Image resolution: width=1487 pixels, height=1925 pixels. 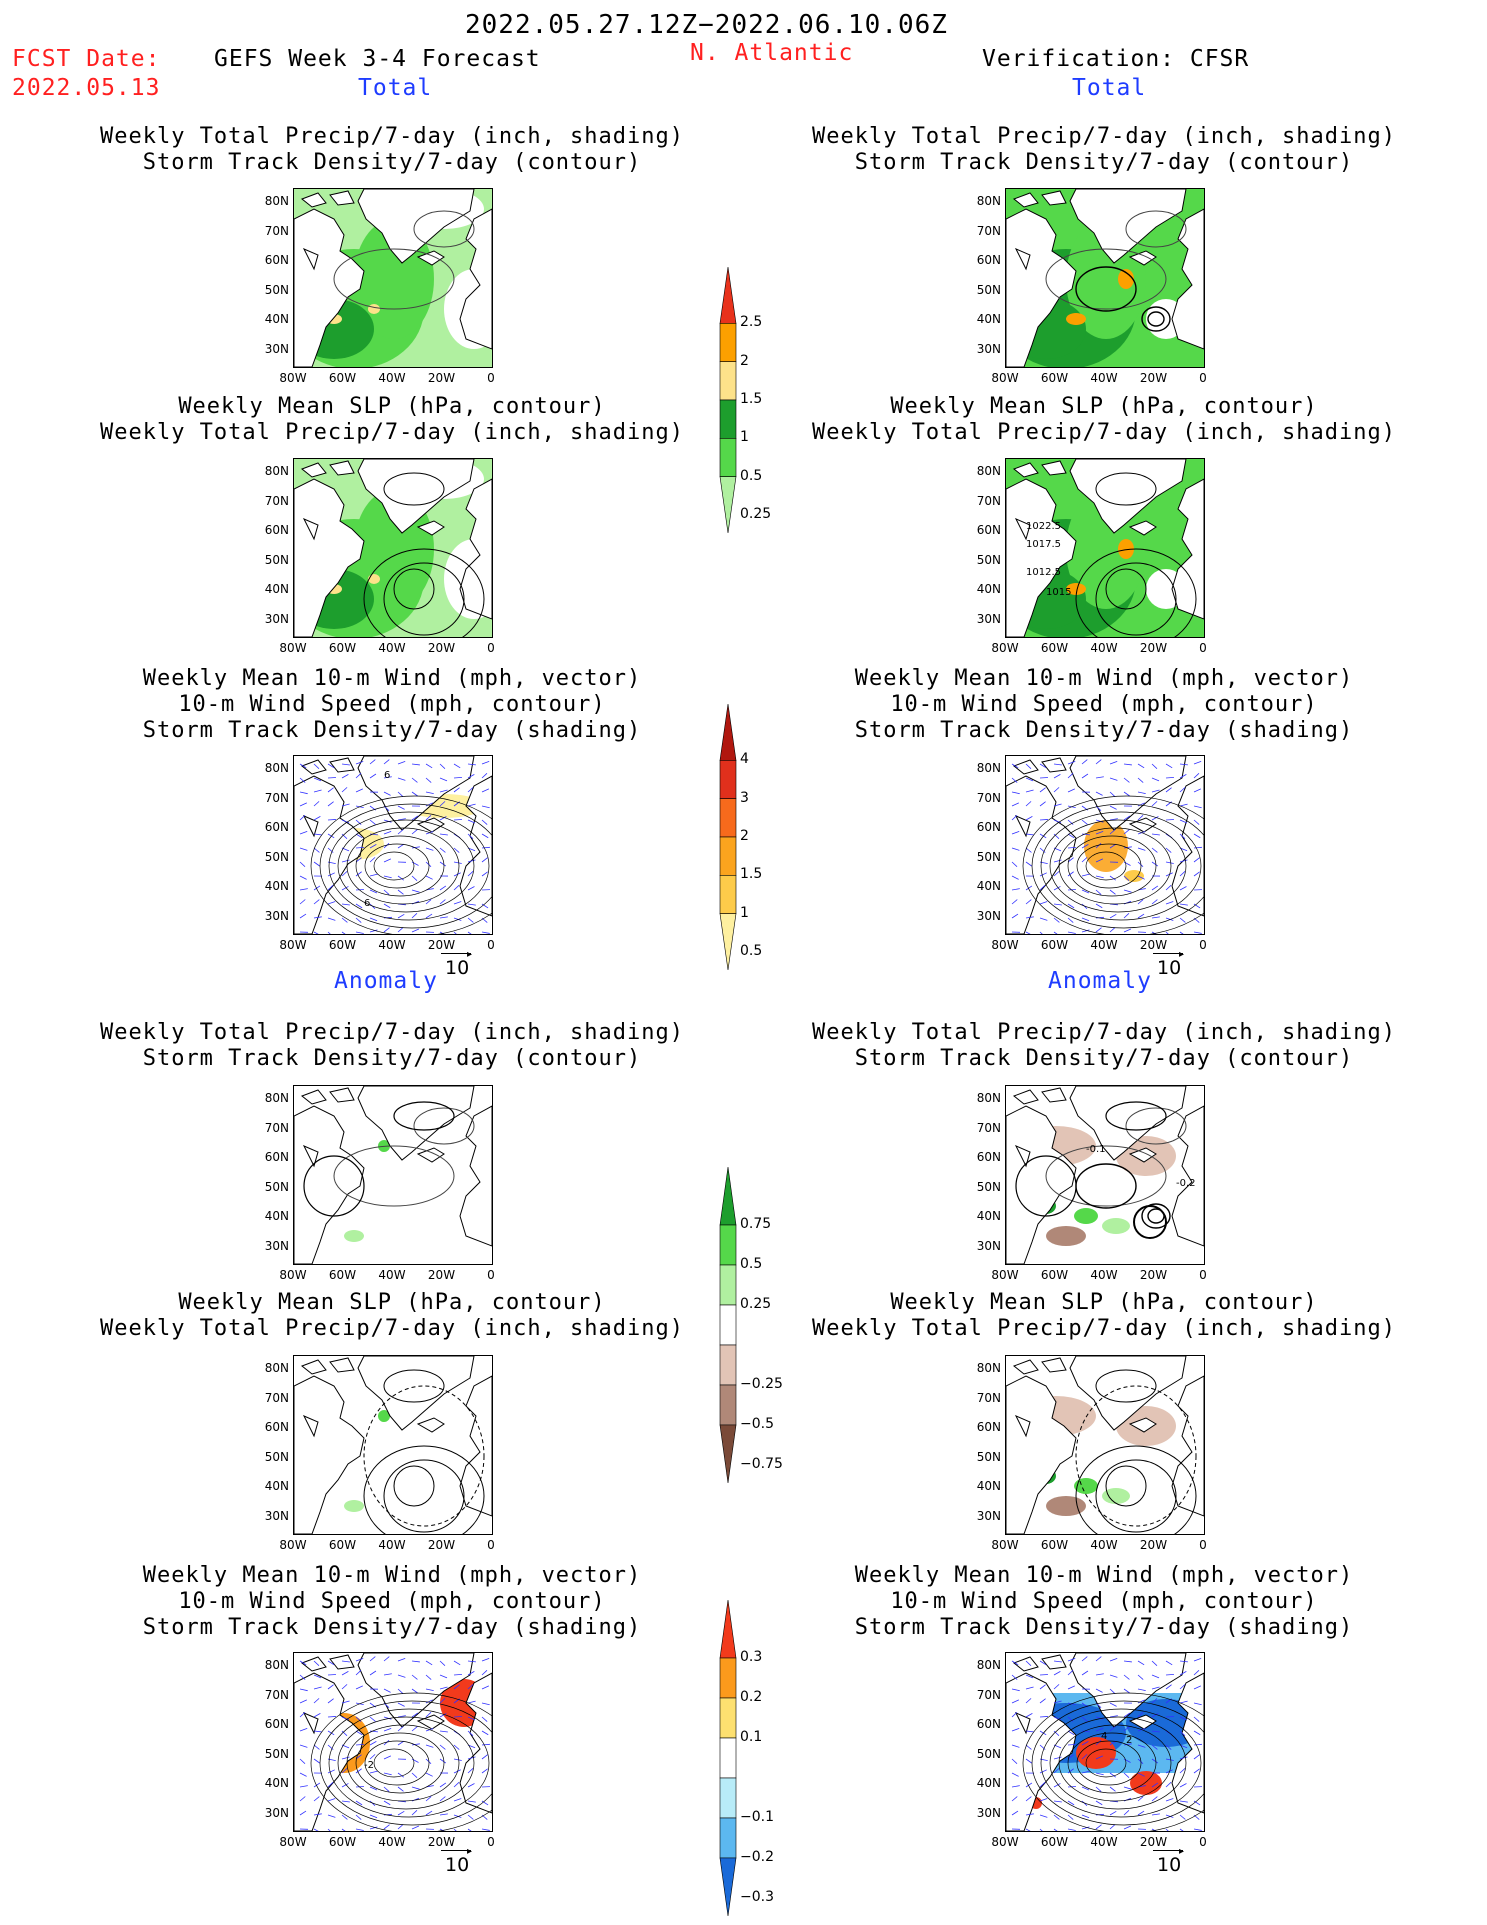 I want to click on valid-period: 2022.05.27.12Z−2022.06.10.06Z, so click(x=706, y=25).